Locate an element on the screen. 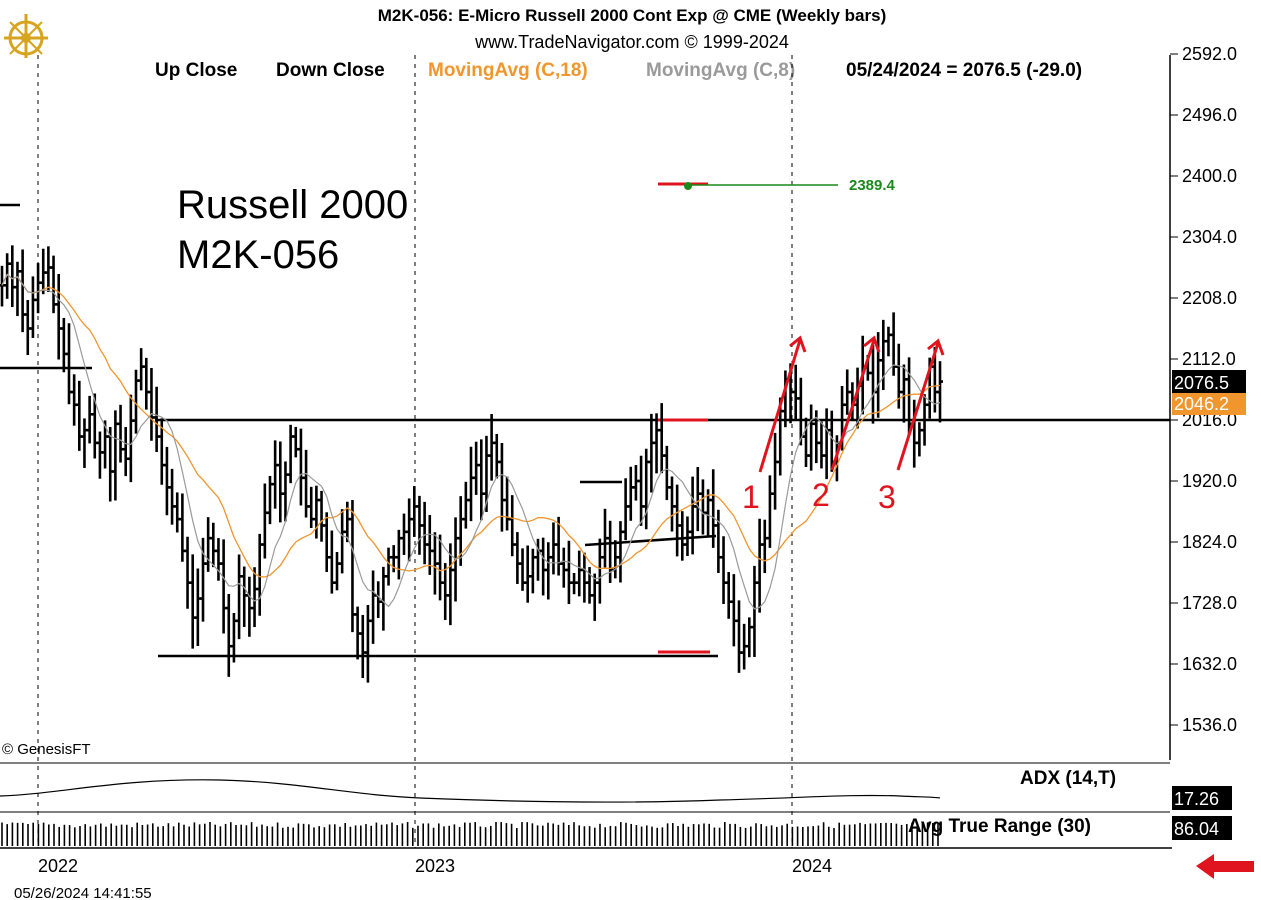 Image resolution: width=1261 pixels, height=900 pixels. chart-annotation-title-2: M2K-056 is located at coordinates (258, 255).